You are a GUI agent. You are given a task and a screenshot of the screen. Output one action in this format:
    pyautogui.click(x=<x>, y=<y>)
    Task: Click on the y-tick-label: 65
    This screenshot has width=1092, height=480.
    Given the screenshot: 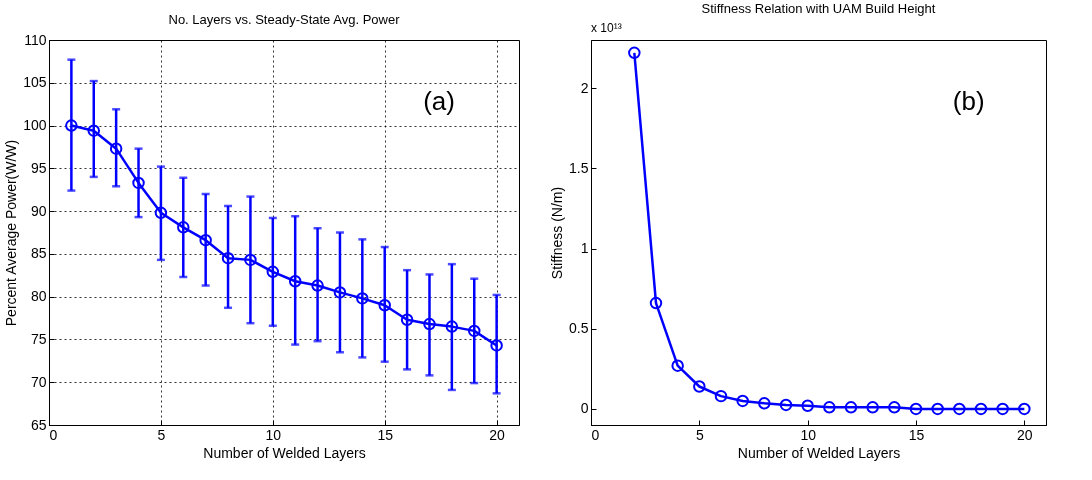 What is the action you would take?
    pyautogui.click(x=38, y=424)
    